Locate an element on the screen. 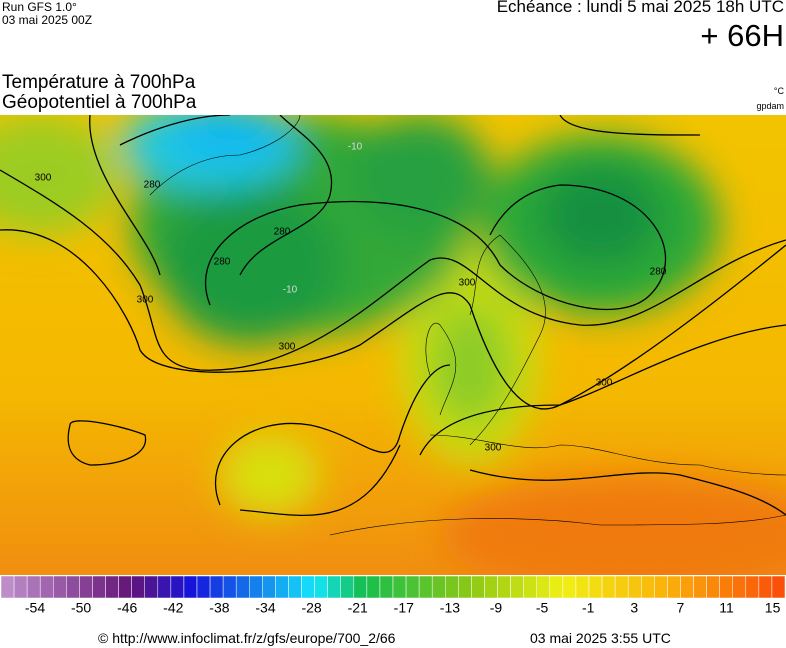 The width and height of the screenshot is (786, 648). colorbar-label: -38 is located at coordinates (219, 608).